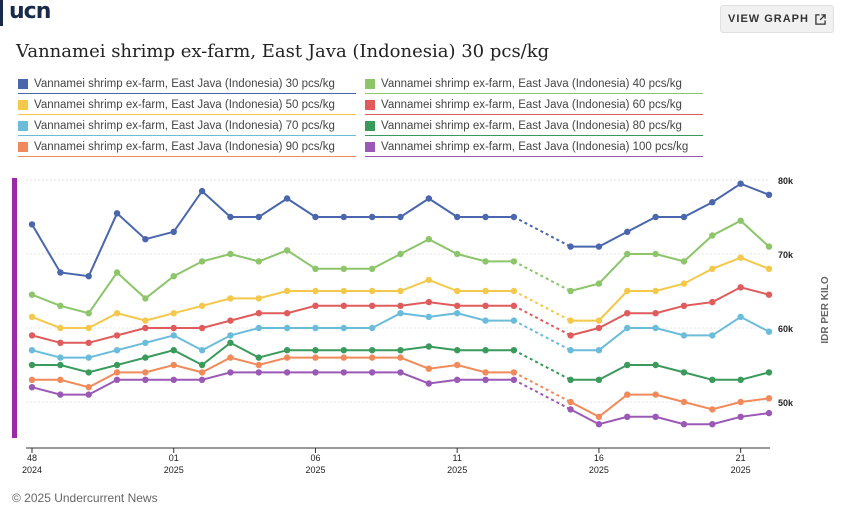 Image resolution: width=848 pixels, height=519 pixels. I want to click on copyright-footer: © 2025 Undercurrent News, so click(85, 498).